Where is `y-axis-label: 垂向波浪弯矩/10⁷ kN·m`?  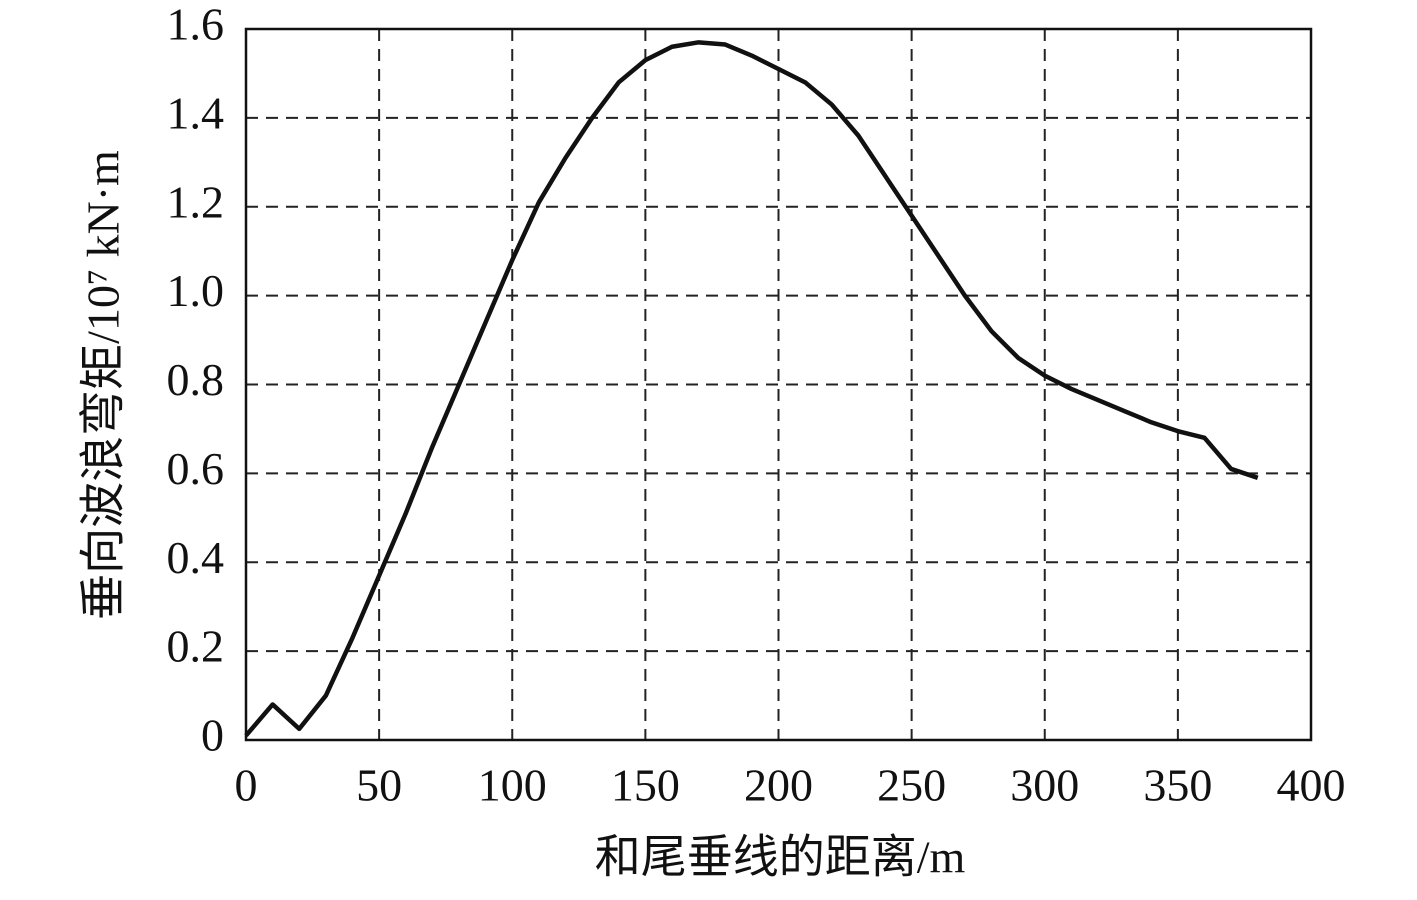
y-axis-label: 垂向波浪弯矩/10⁷ kN·m is located at coordinates (103, 385).